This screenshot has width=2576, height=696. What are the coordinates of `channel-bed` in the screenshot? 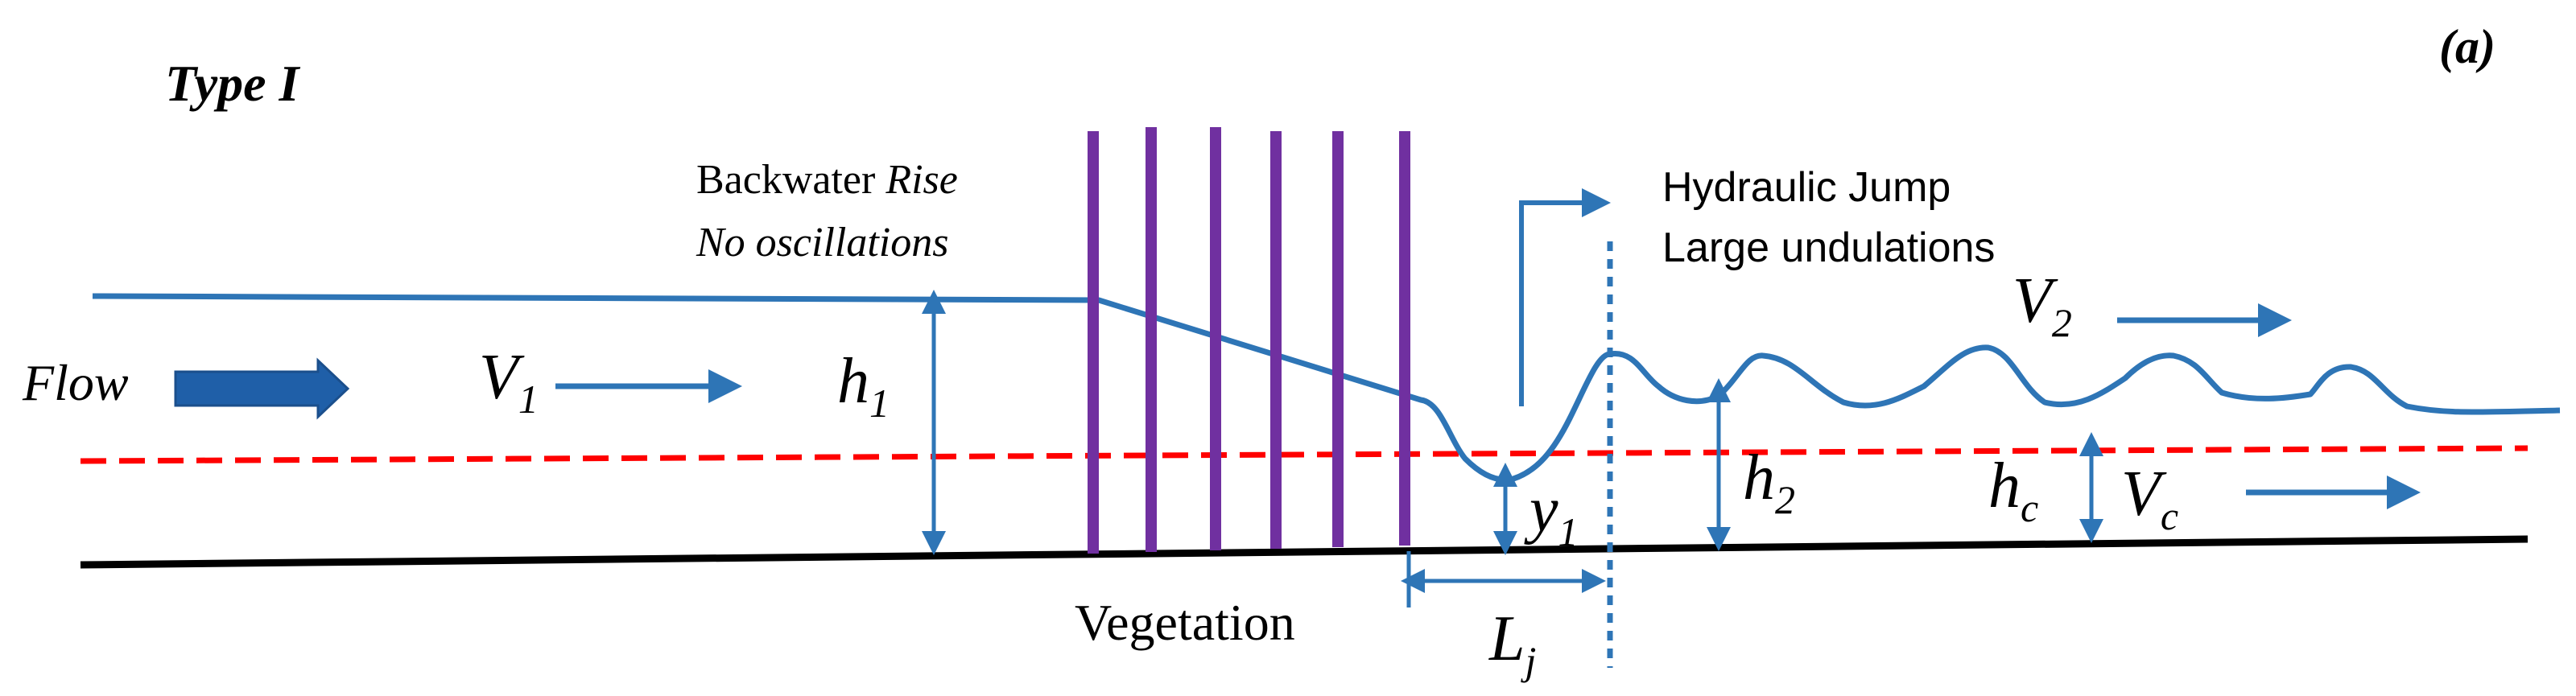 It's located at (1304, 552).